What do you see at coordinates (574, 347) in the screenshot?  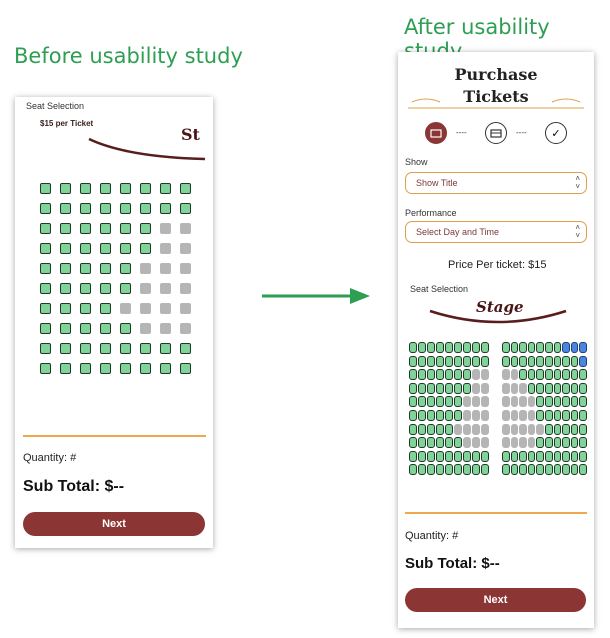 I see `seat-selected` at bounding box center [574, 347].